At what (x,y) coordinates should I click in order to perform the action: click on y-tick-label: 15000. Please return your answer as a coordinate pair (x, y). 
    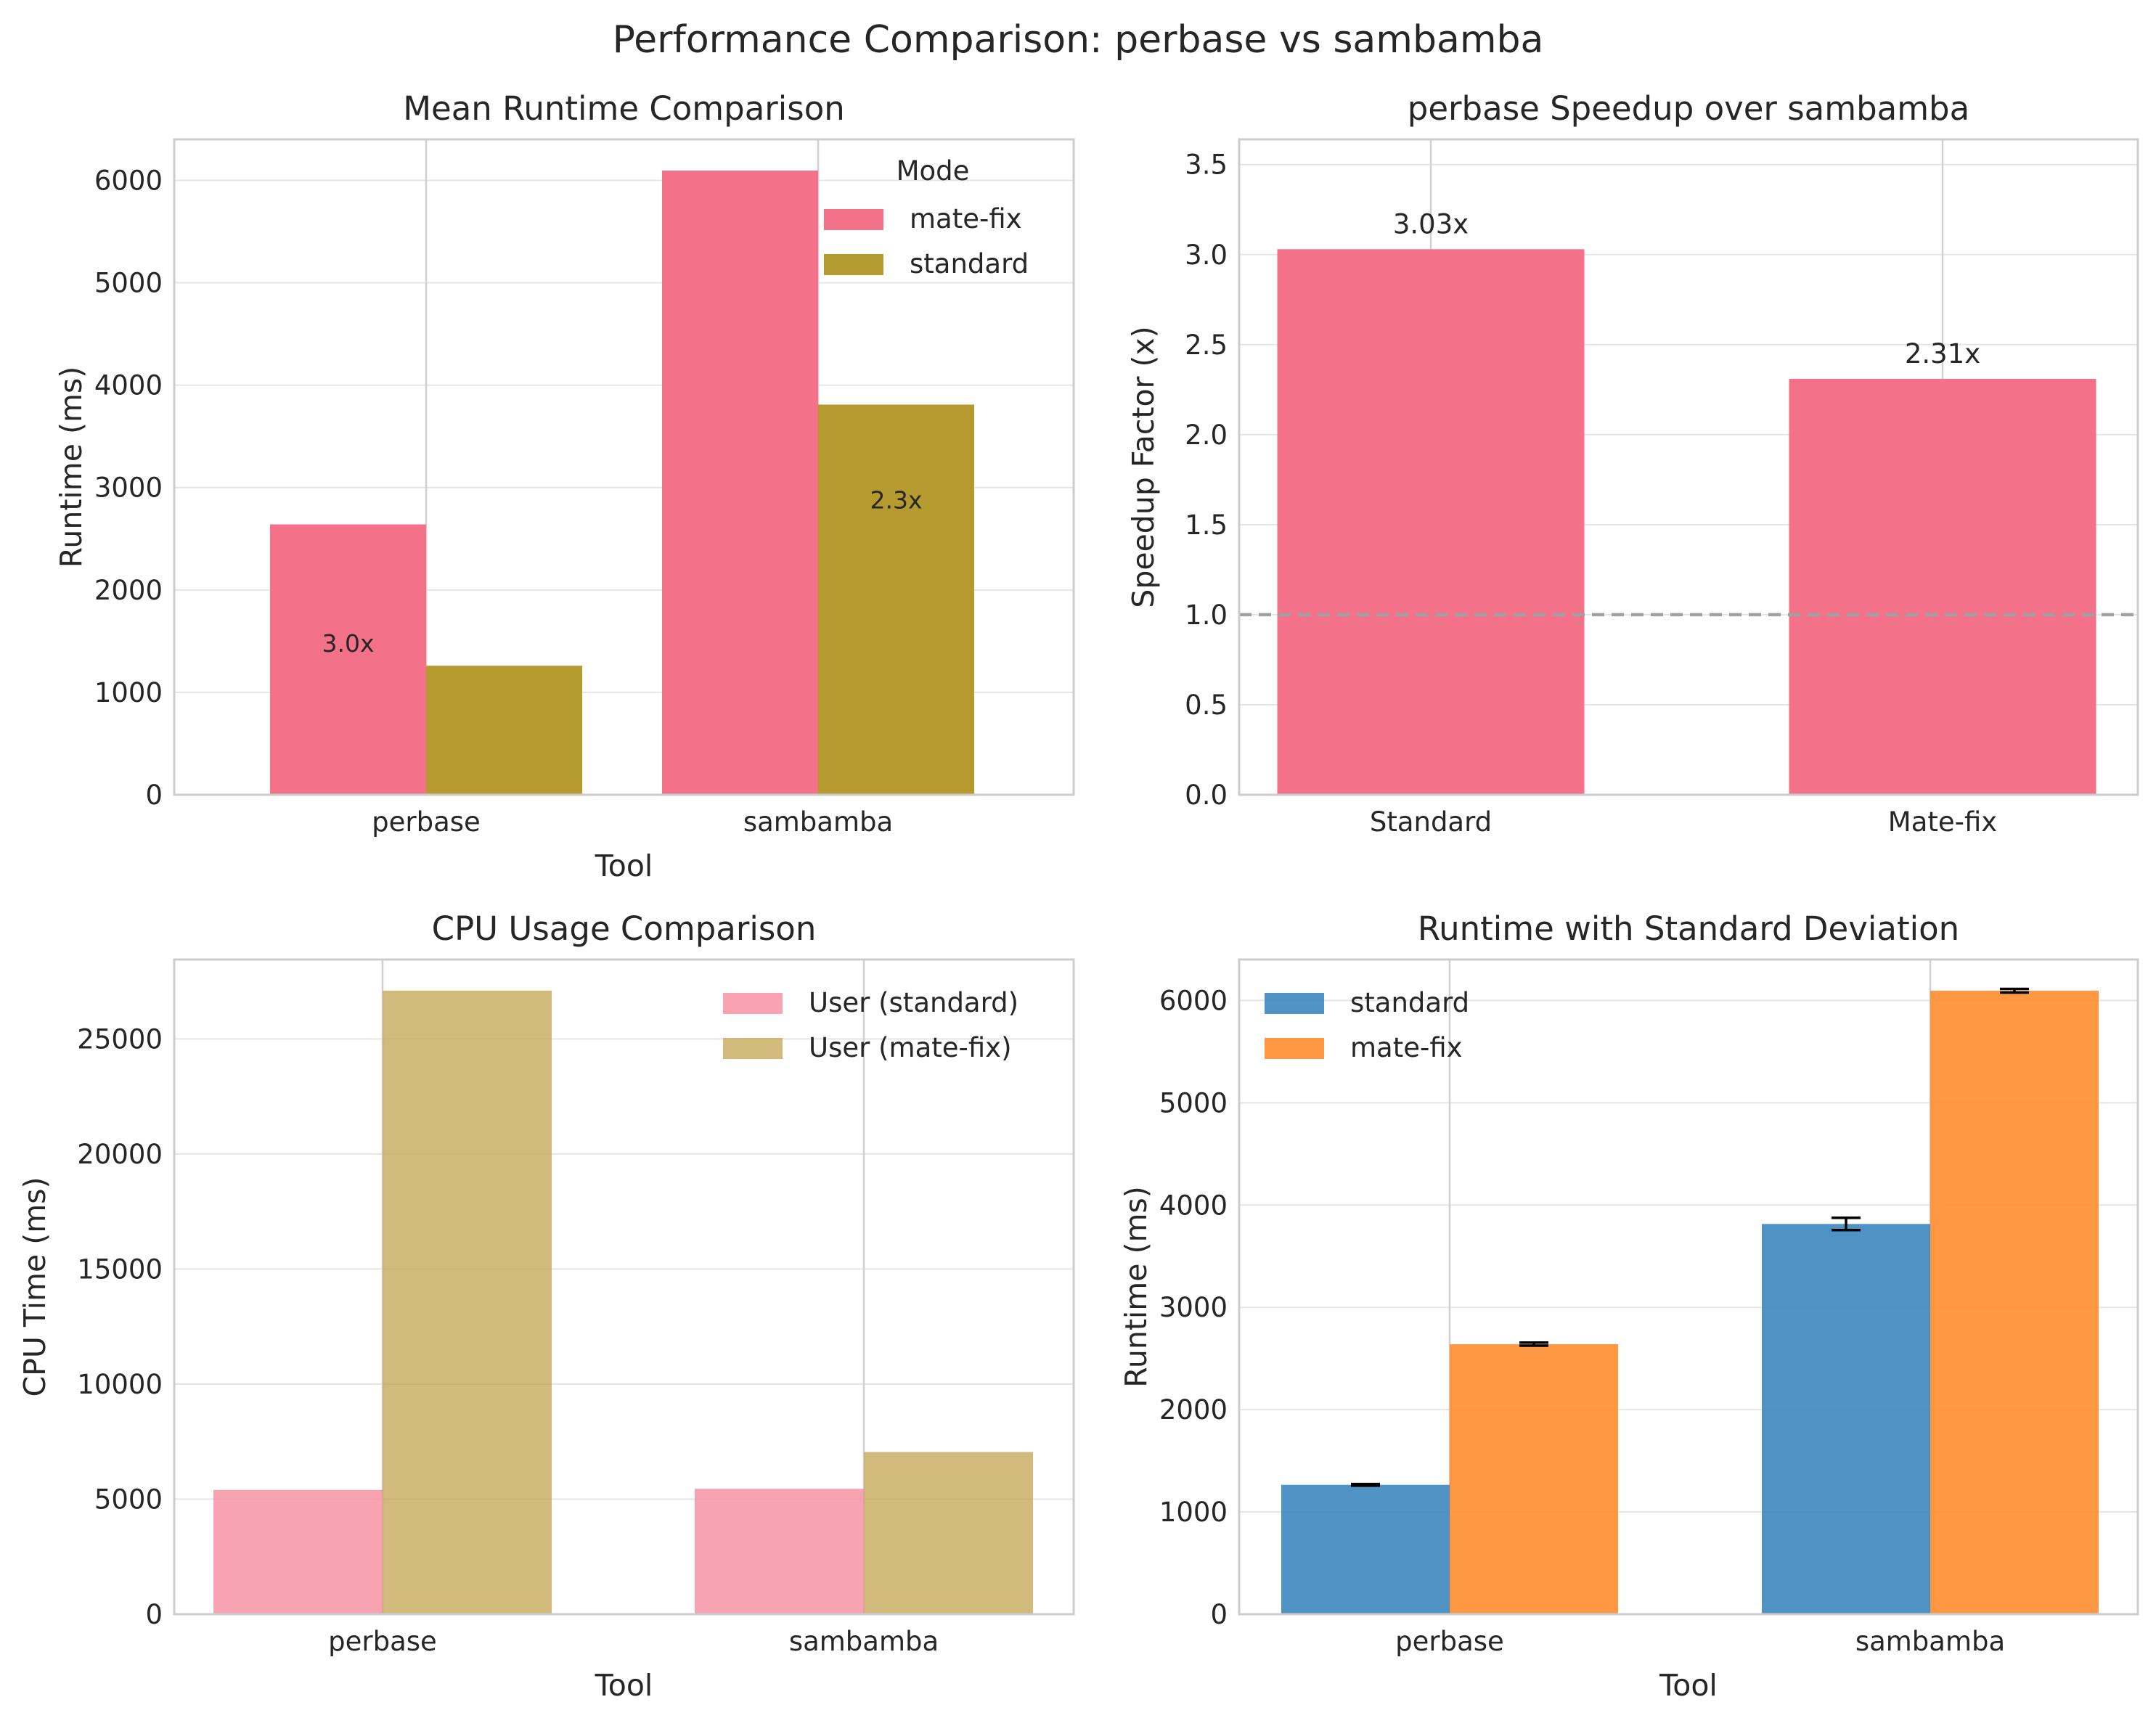
    Looking at the image, I should click on (120, 1269).